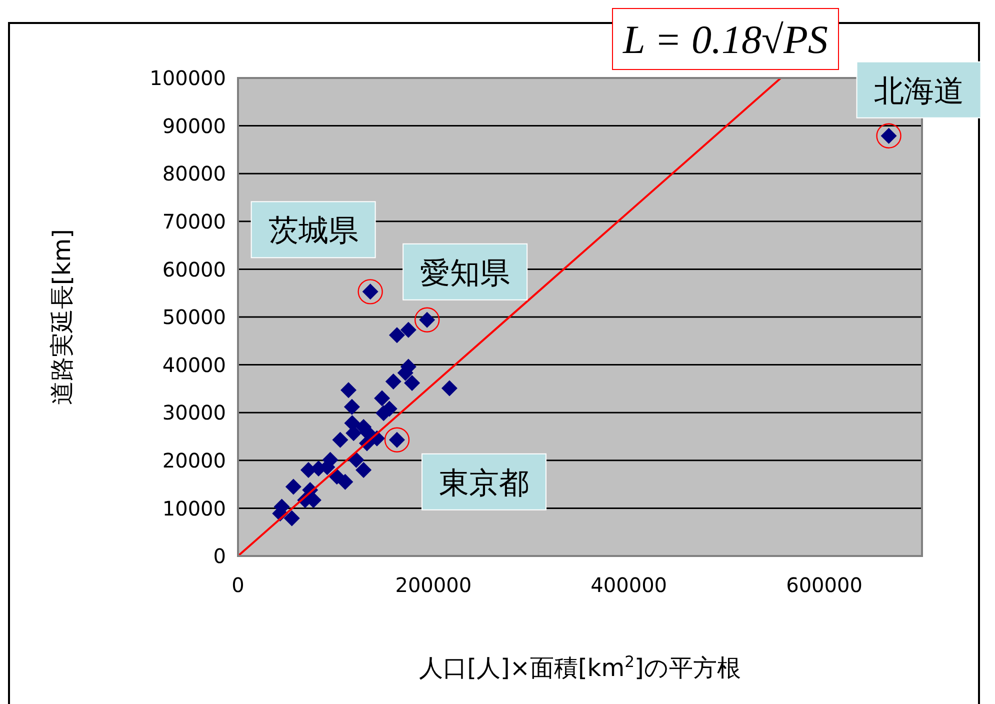  I want to click on annotation: 茨城県, so click(313, 231).